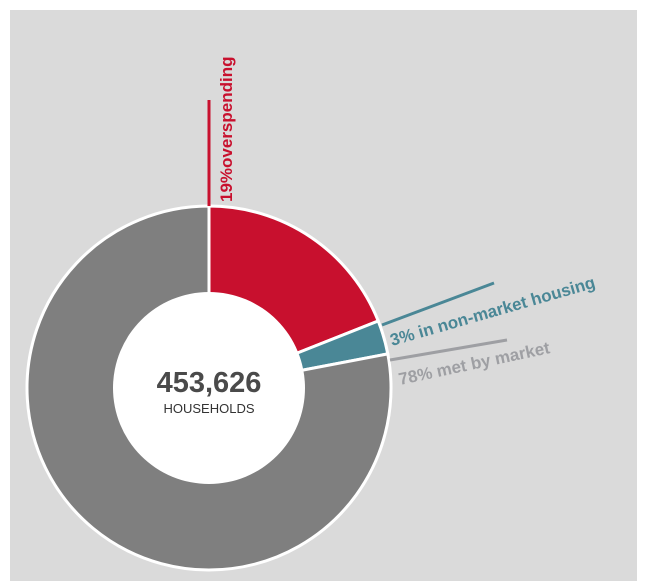 The image size is (647, 581). What do you see at coordinates (226, 130) in the screenshot?
I see `callout-label-overspending: 19%overspending` at bounding box center [226, 130].